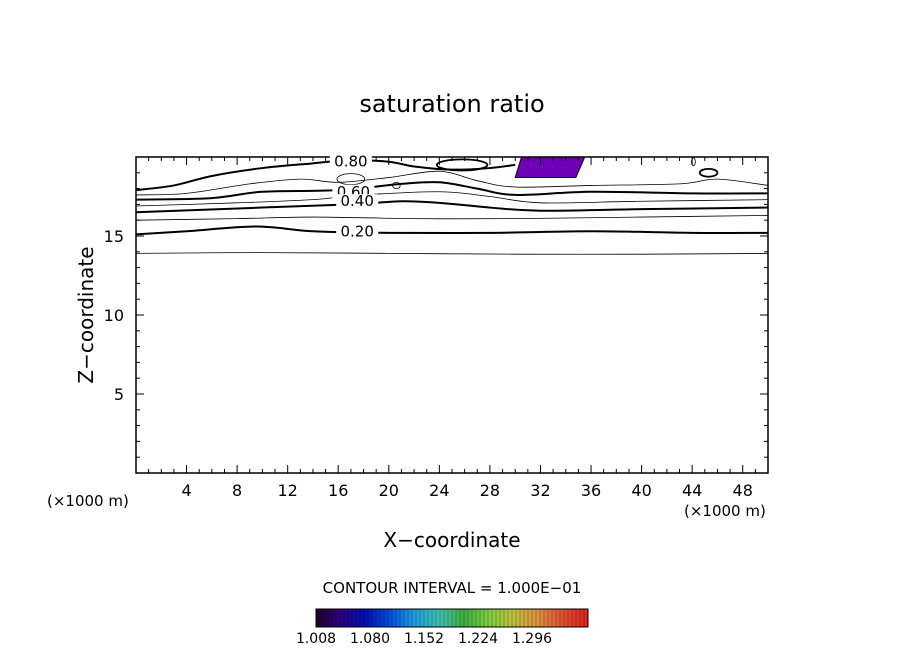 This screenshot has width=904, height=654. What do you see at coordinates (114, 315) in the screenshot?
I see `y-tick-label: 10` at bounding box center [114, 315].